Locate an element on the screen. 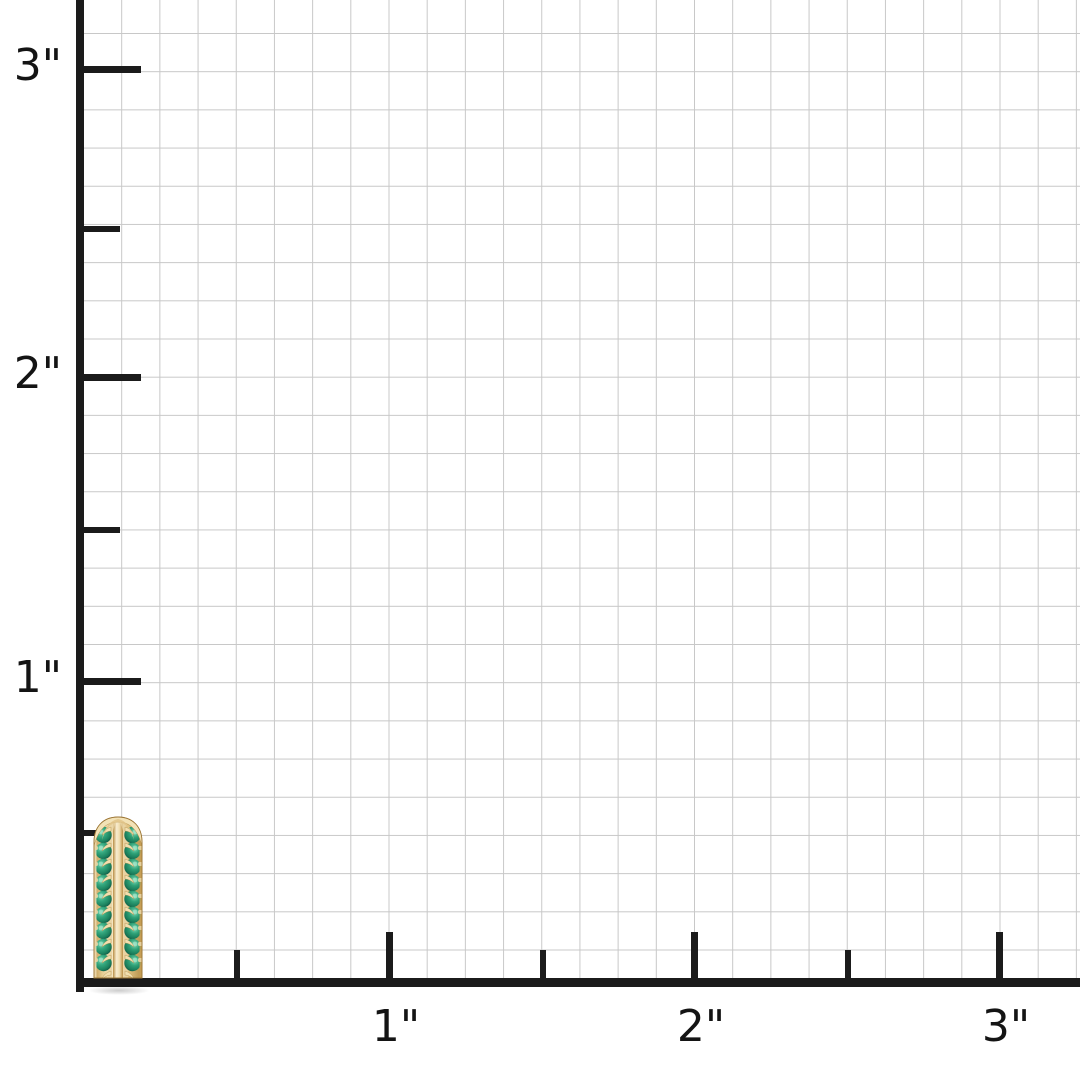  product-shadow is located at coordinates (119, 990).